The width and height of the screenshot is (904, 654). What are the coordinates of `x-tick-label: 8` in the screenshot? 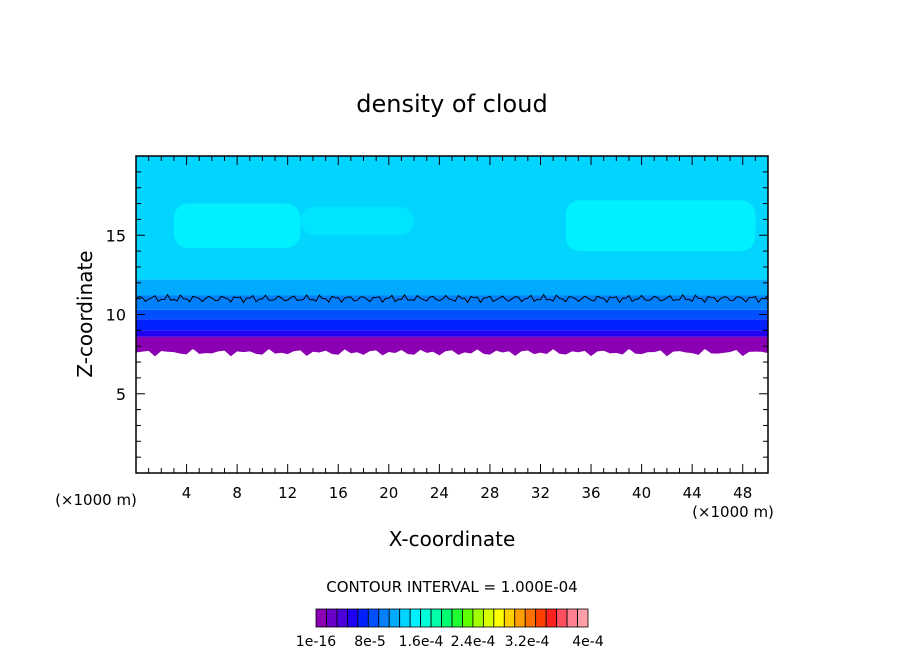 It's located at (237, 493).